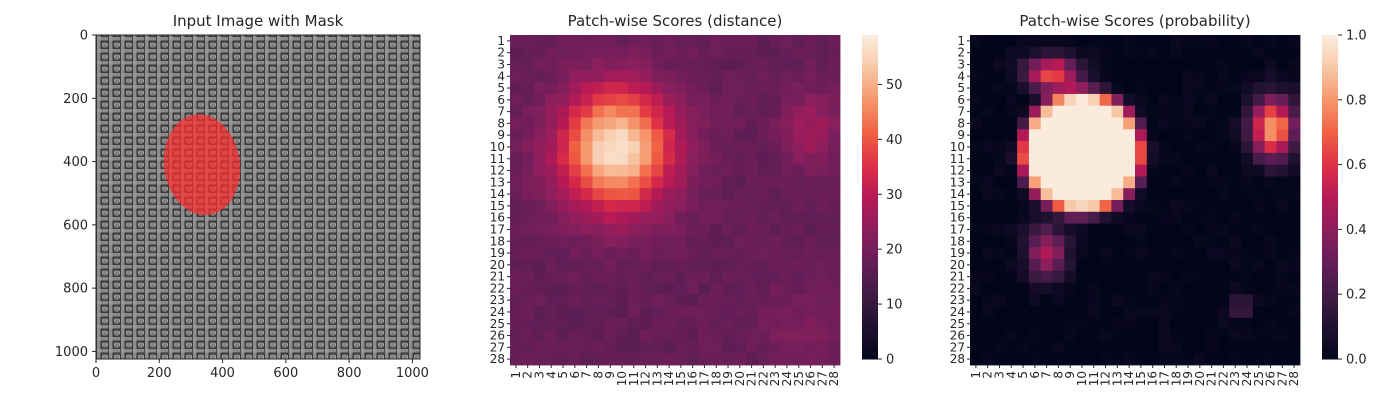  I want to click on probability-x-tick-label: 16, so click(1153, 378).